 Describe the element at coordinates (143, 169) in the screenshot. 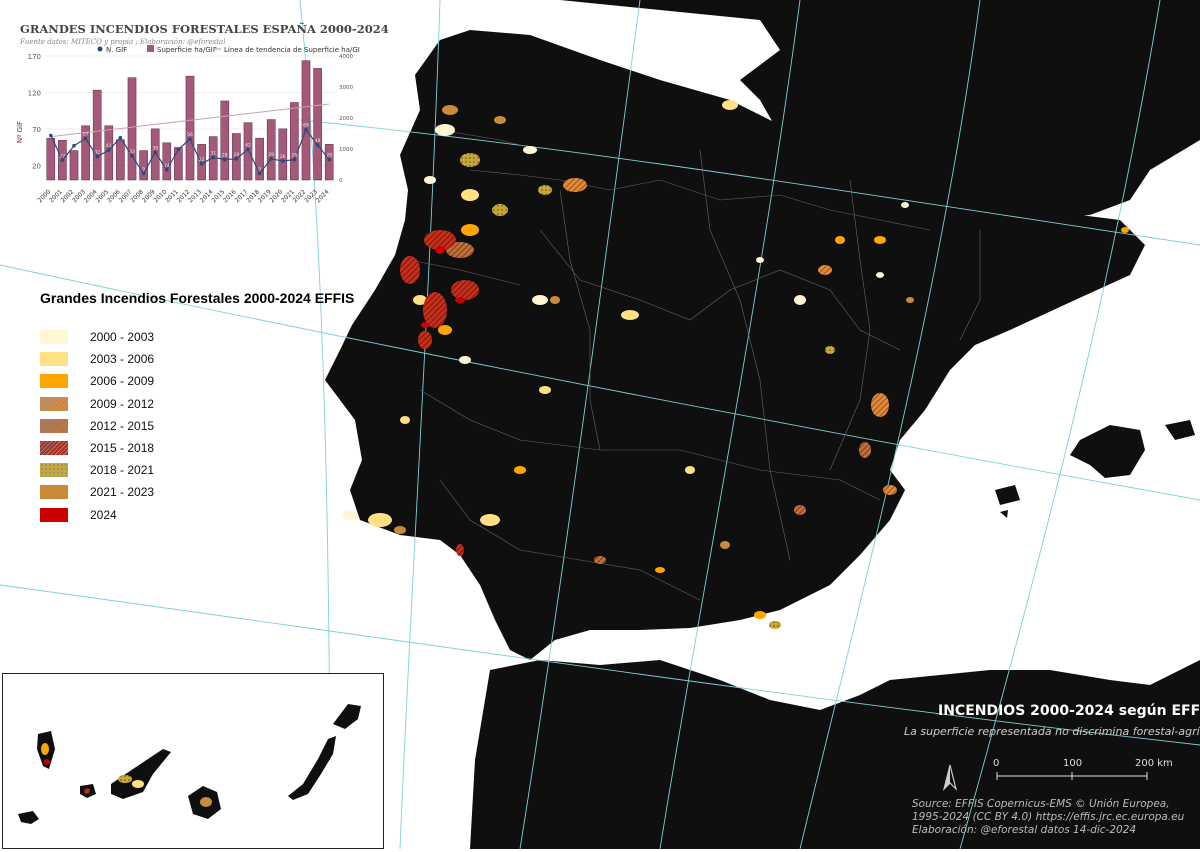

I see `chart-gif-label: 9` at that location.